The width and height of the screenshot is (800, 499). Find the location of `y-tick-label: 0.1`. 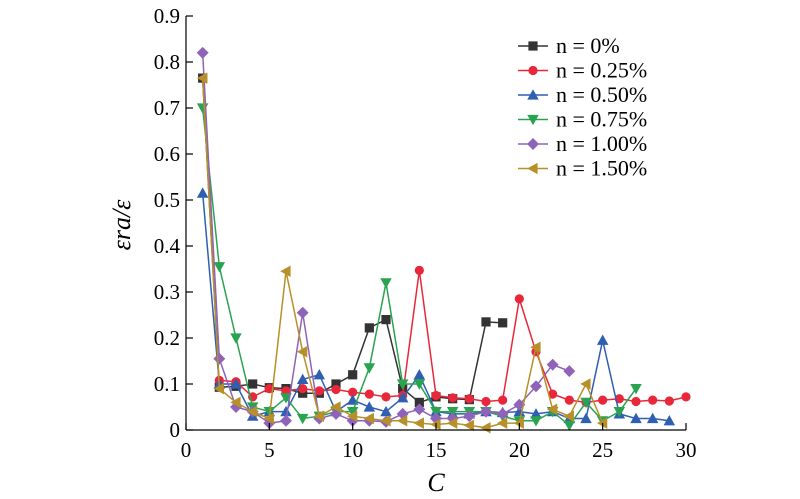

y-tick-label: 0.1 is located at coordinates (167, 384).